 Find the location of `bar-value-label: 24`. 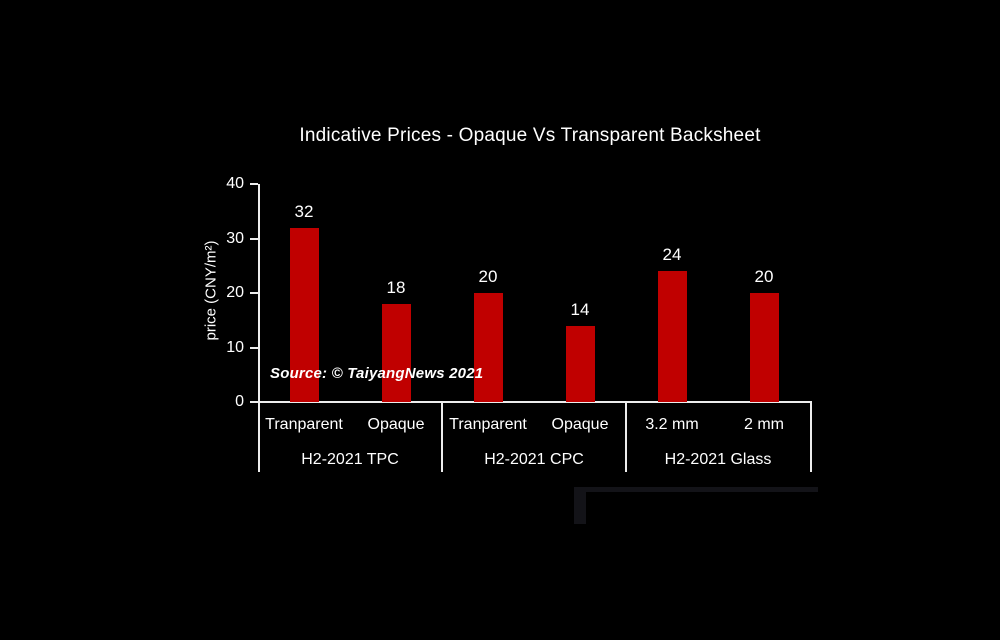

bar-value-label: 24 is located at coordinates (672, 254).